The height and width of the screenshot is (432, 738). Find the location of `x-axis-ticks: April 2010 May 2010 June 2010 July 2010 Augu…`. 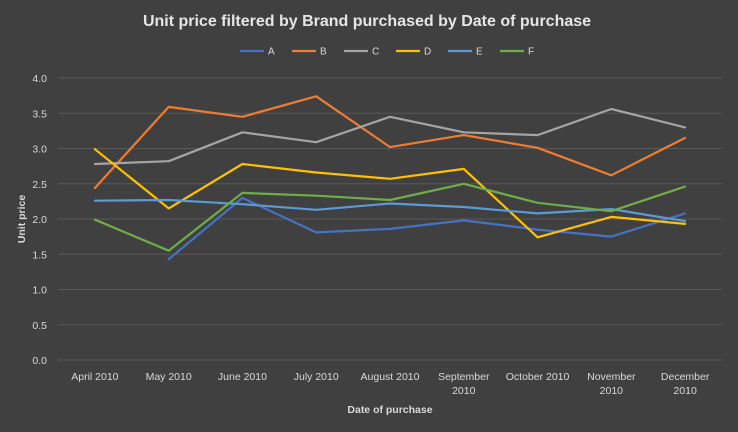

x-axis-ticks: April 2010 May 2010 June 2010 July 2010 Augu… is located at coordinates (390, 384).